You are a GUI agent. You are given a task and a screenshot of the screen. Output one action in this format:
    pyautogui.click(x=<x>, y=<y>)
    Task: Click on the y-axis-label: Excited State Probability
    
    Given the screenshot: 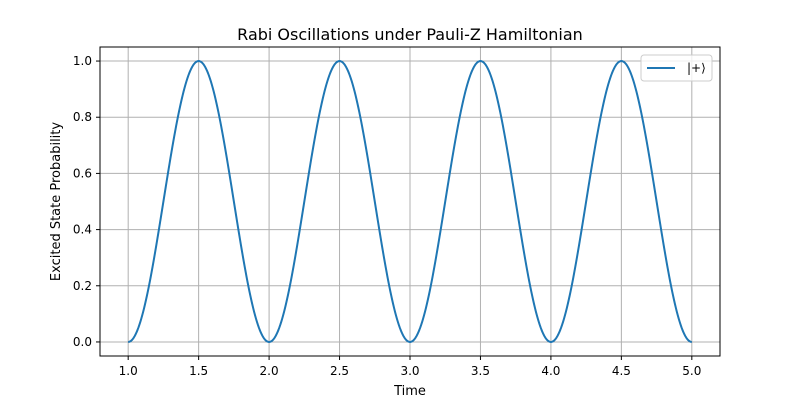 What is the action you would take?
    pyautogui.click(x=56, y=201)
    